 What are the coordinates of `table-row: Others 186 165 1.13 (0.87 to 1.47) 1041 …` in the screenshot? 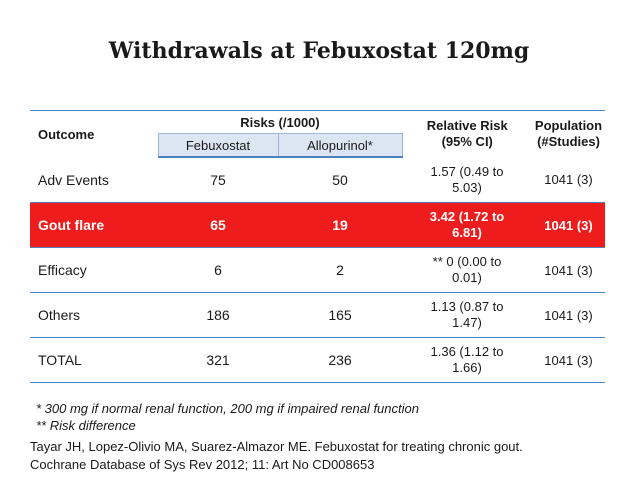 It's located at (317, 315).